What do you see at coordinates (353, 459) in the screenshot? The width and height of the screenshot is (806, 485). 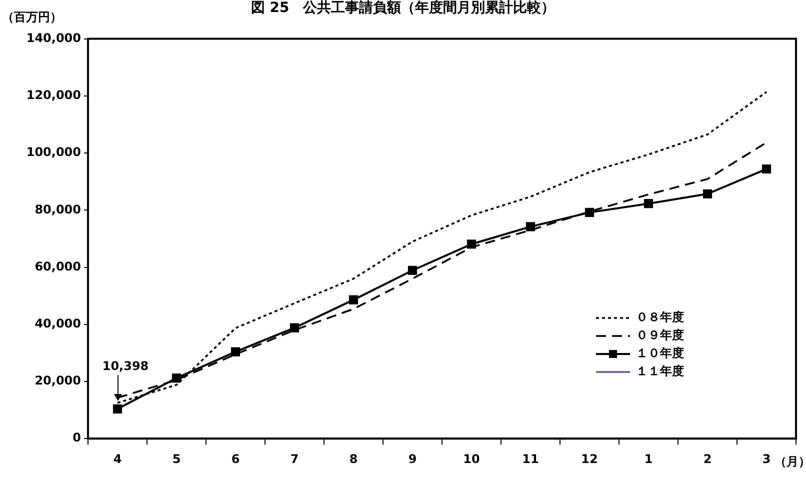 I see `x-tick-label: 8` at bounding box center [353, 459].